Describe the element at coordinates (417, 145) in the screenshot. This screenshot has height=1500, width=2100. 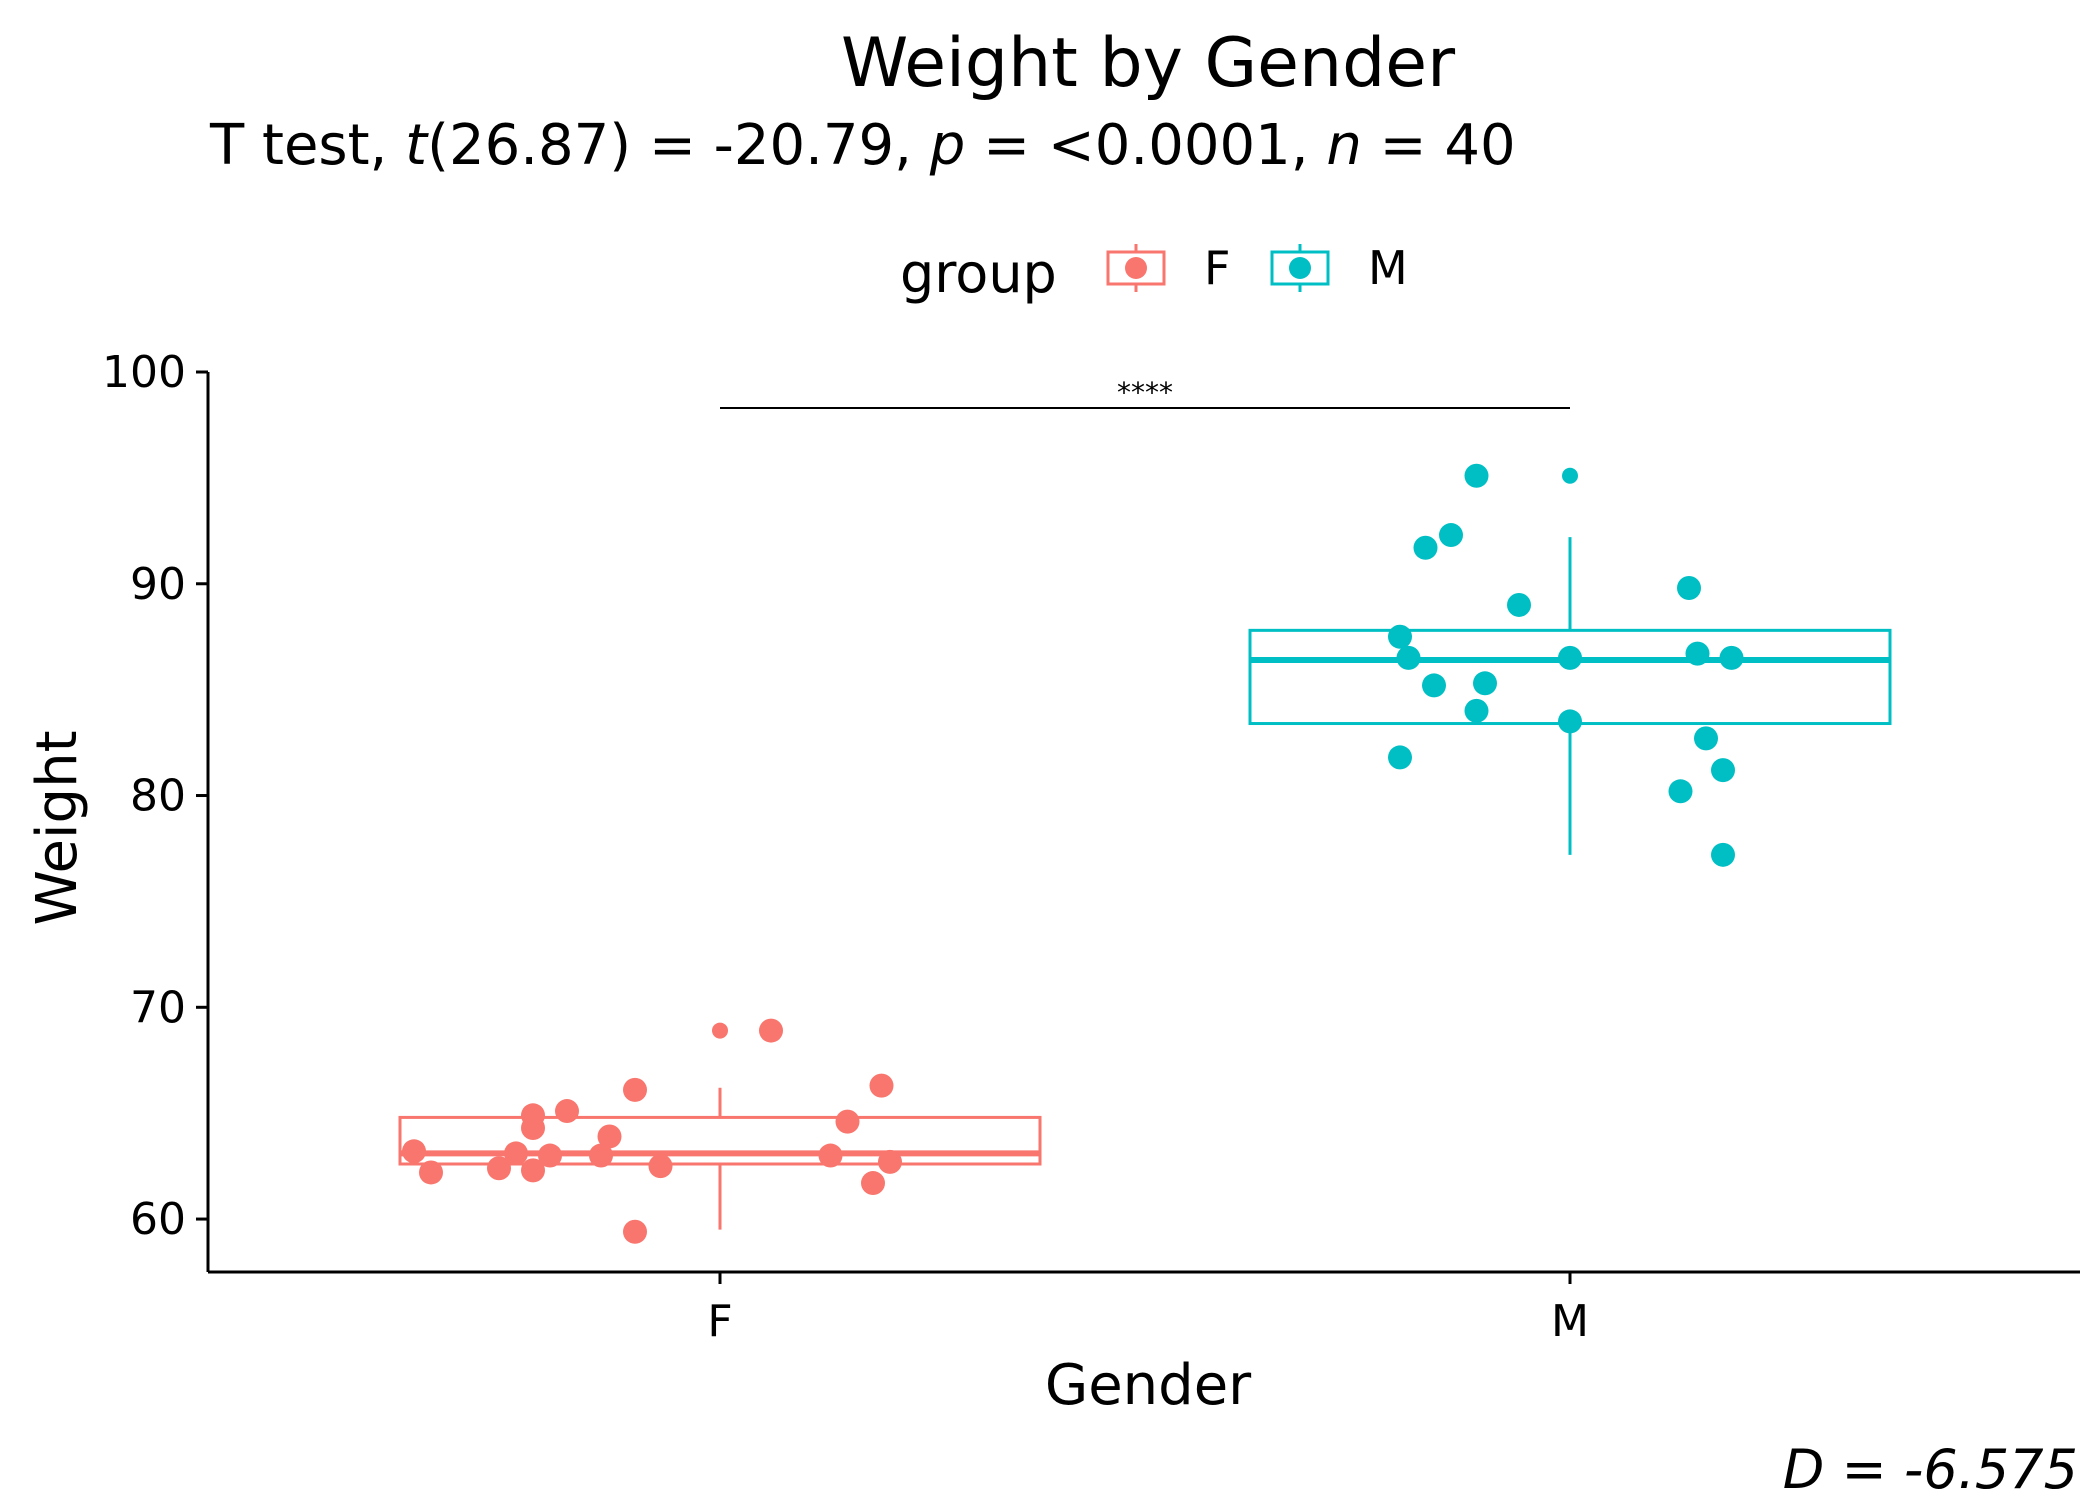
I see `subtitle-t-symbol: t` at that location.